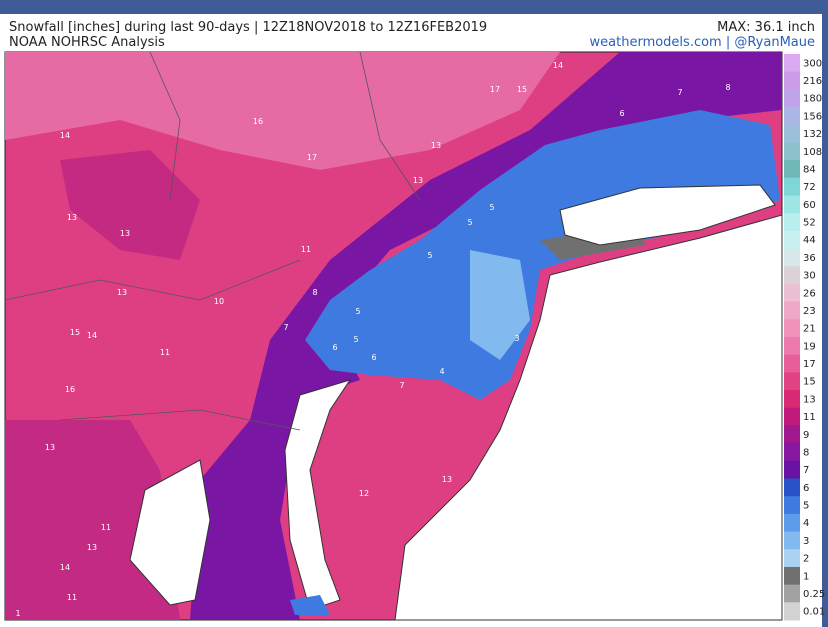 The height and width of the screenshot is (627, 828). Describe the element at coordinates (812, 99) in the screenshot. I see `colorbar-label: 180` at that location.